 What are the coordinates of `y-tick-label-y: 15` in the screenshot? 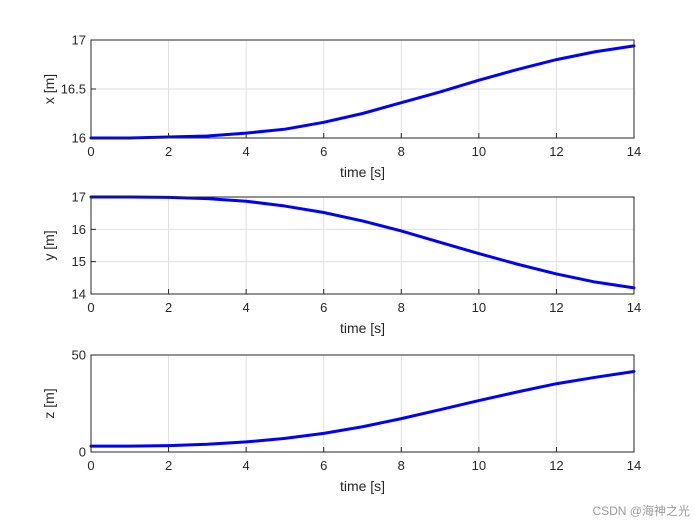 It's located at (79, 261).